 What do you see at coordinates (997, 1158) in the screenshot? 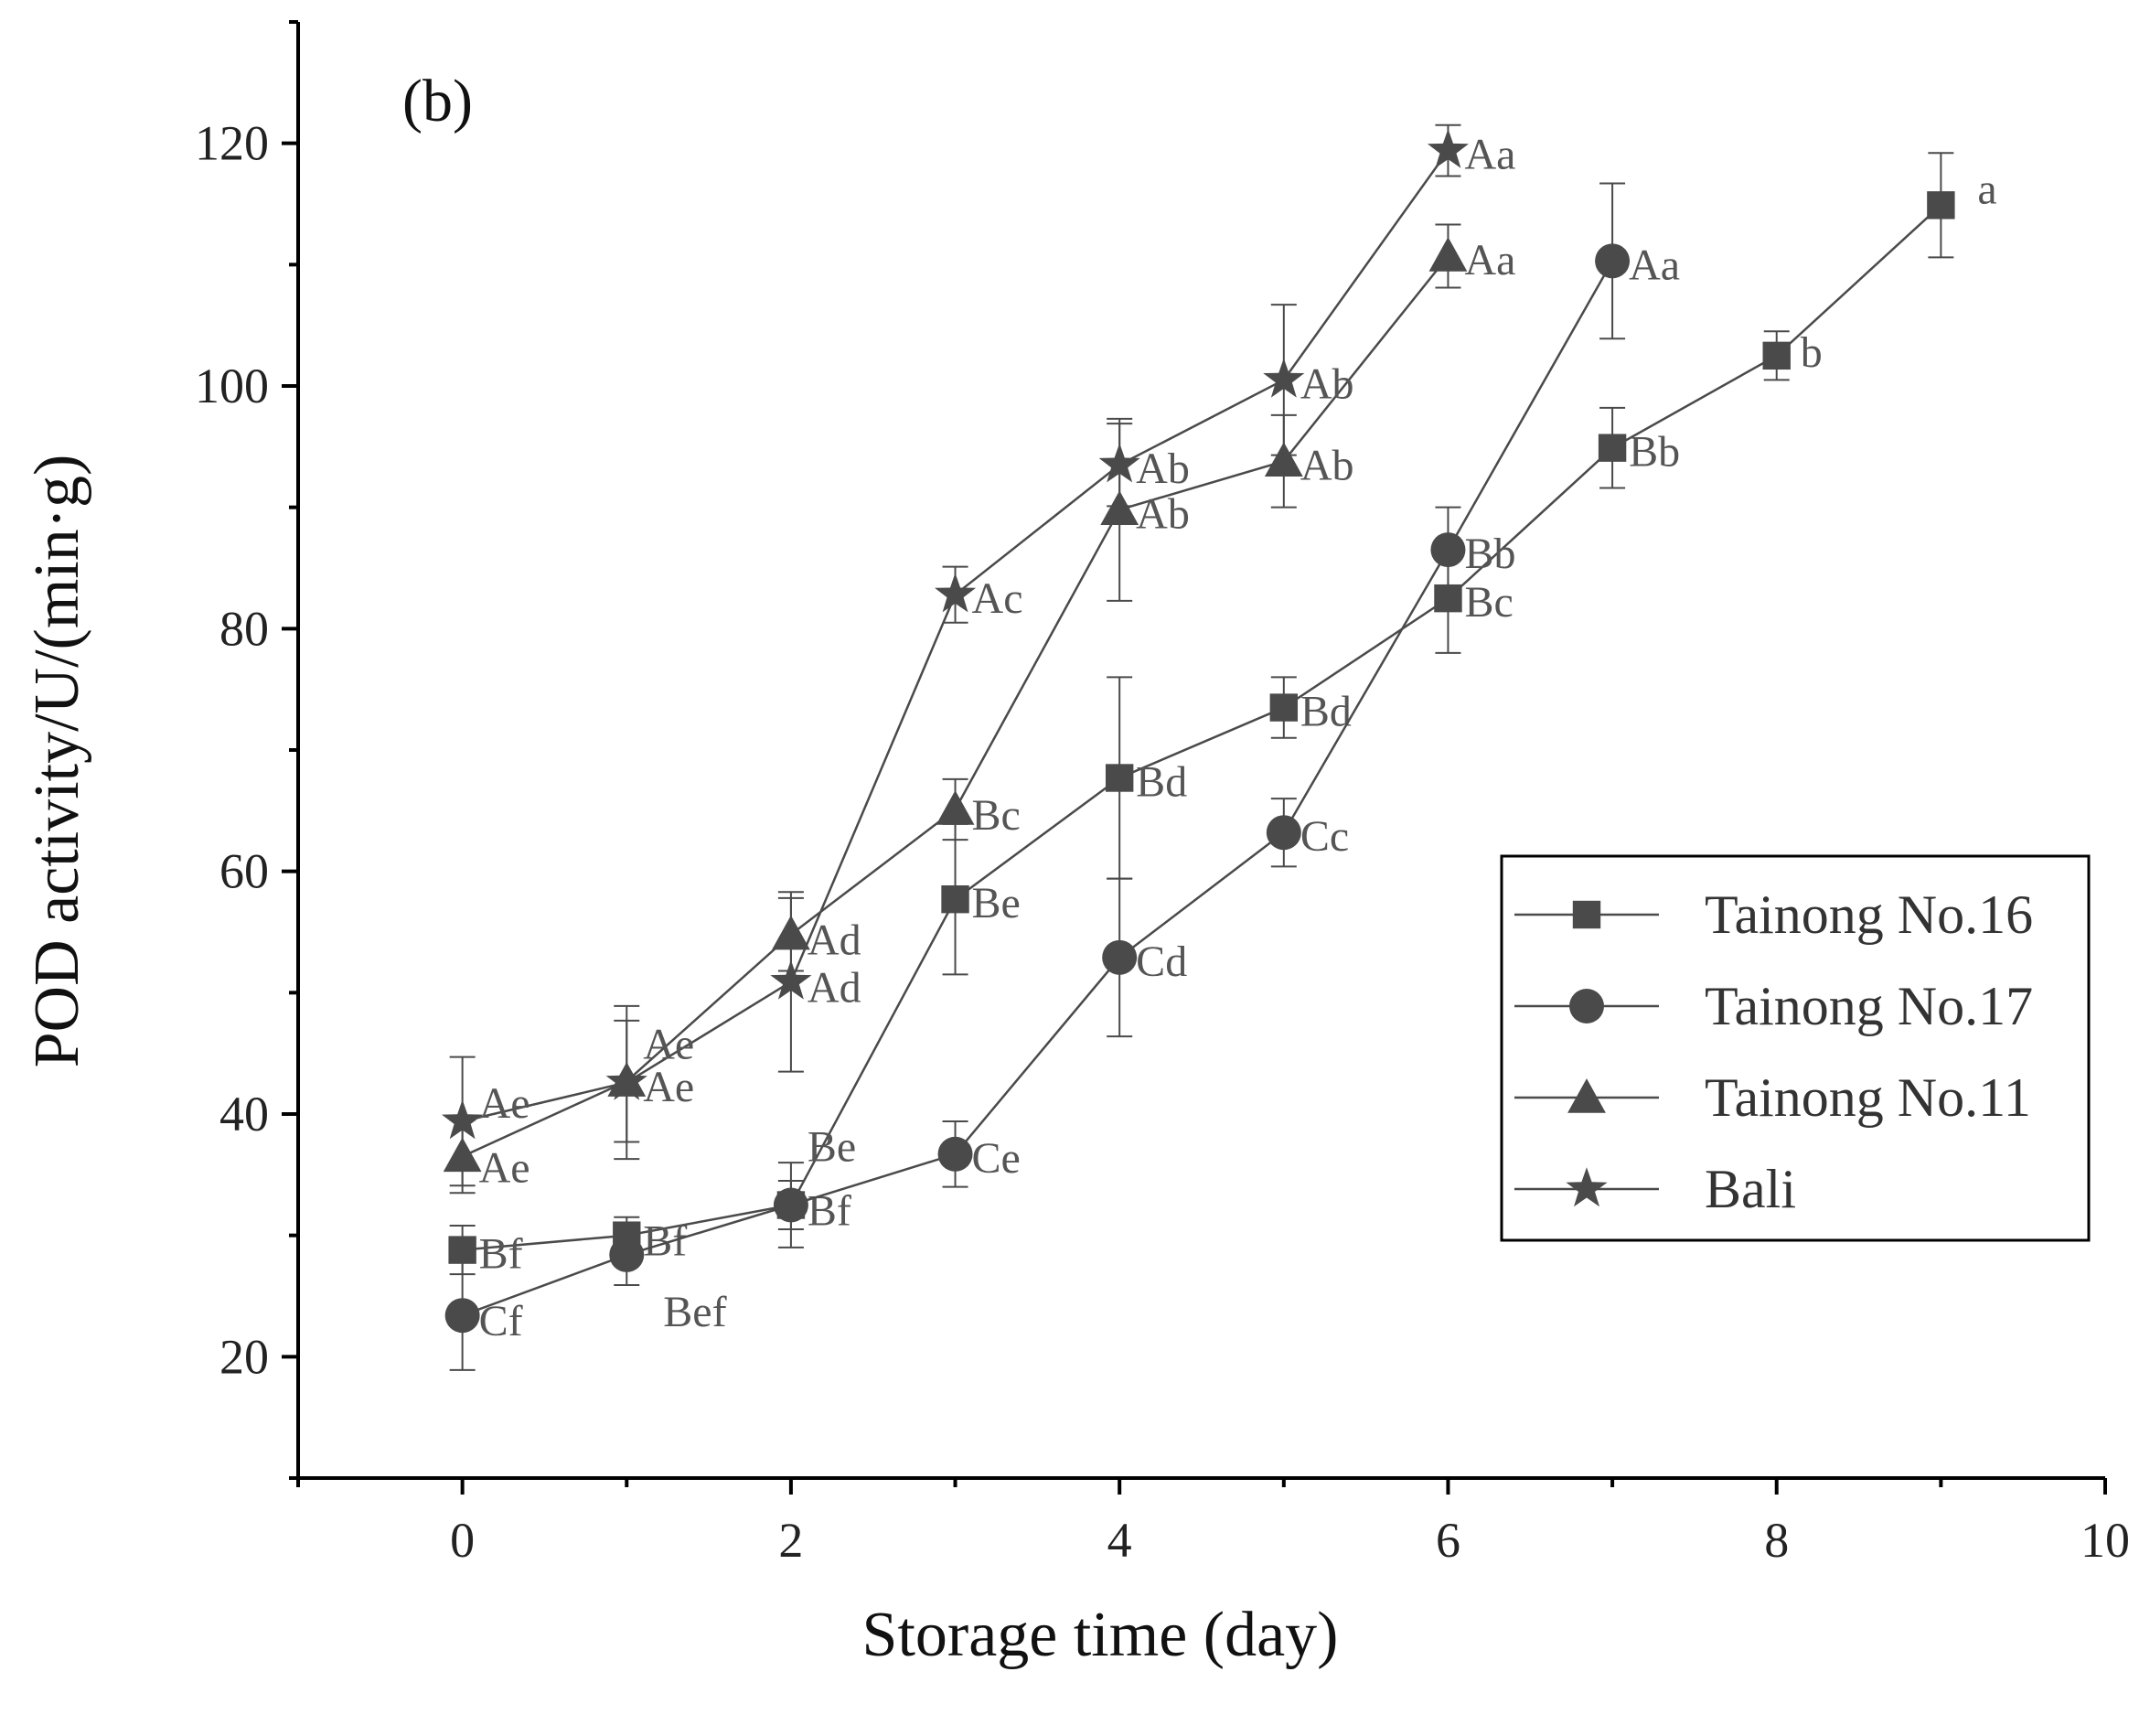
I see `data-label: Ce` at bounding box center [997, 1158].